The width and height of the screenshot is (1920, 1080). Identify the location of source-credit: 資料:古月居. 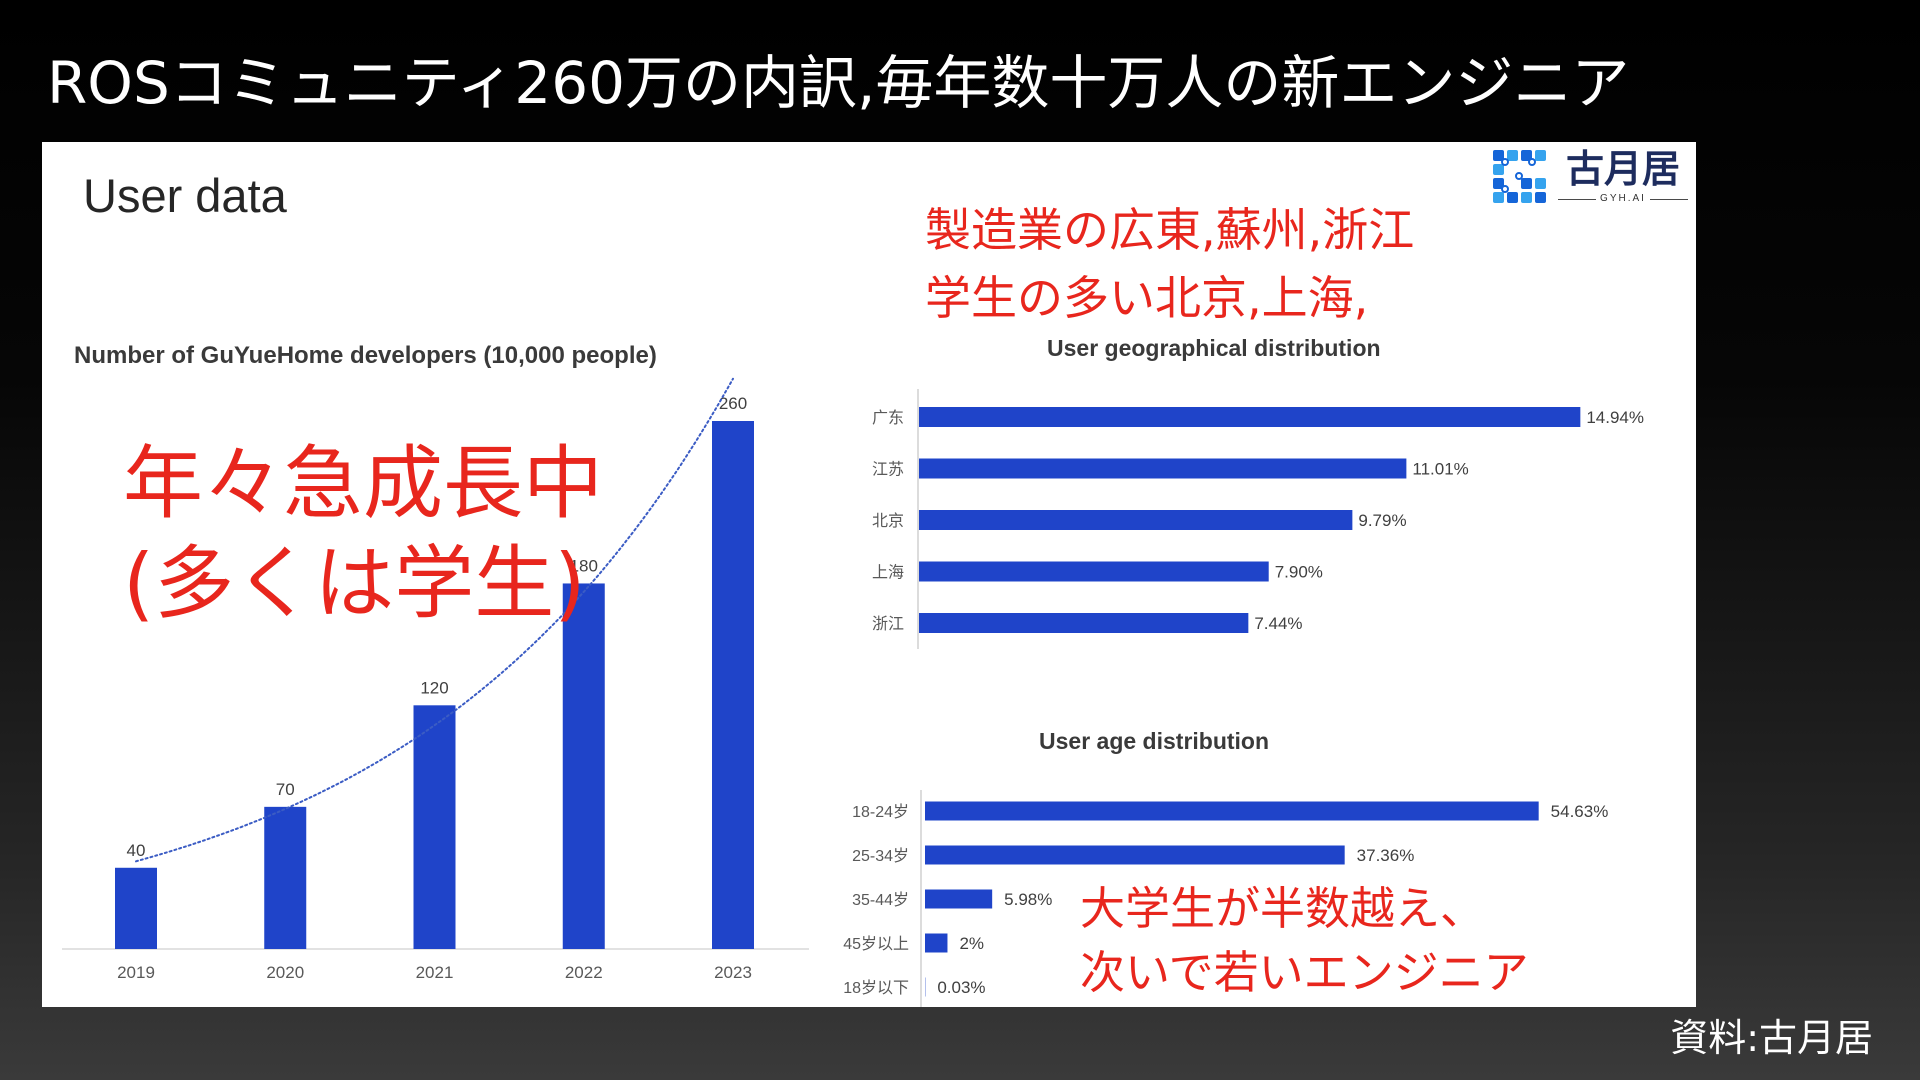
(1771, 1038).